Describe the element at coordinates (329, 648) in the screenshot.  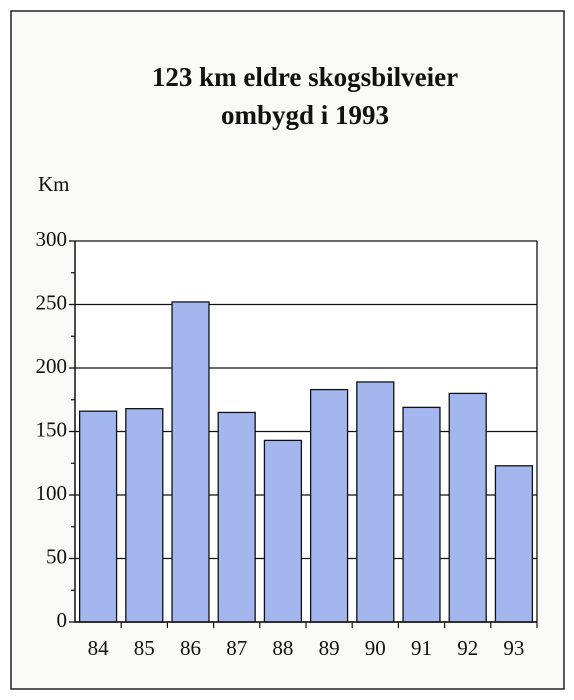
I see `x-tick-label: 89` at that location.